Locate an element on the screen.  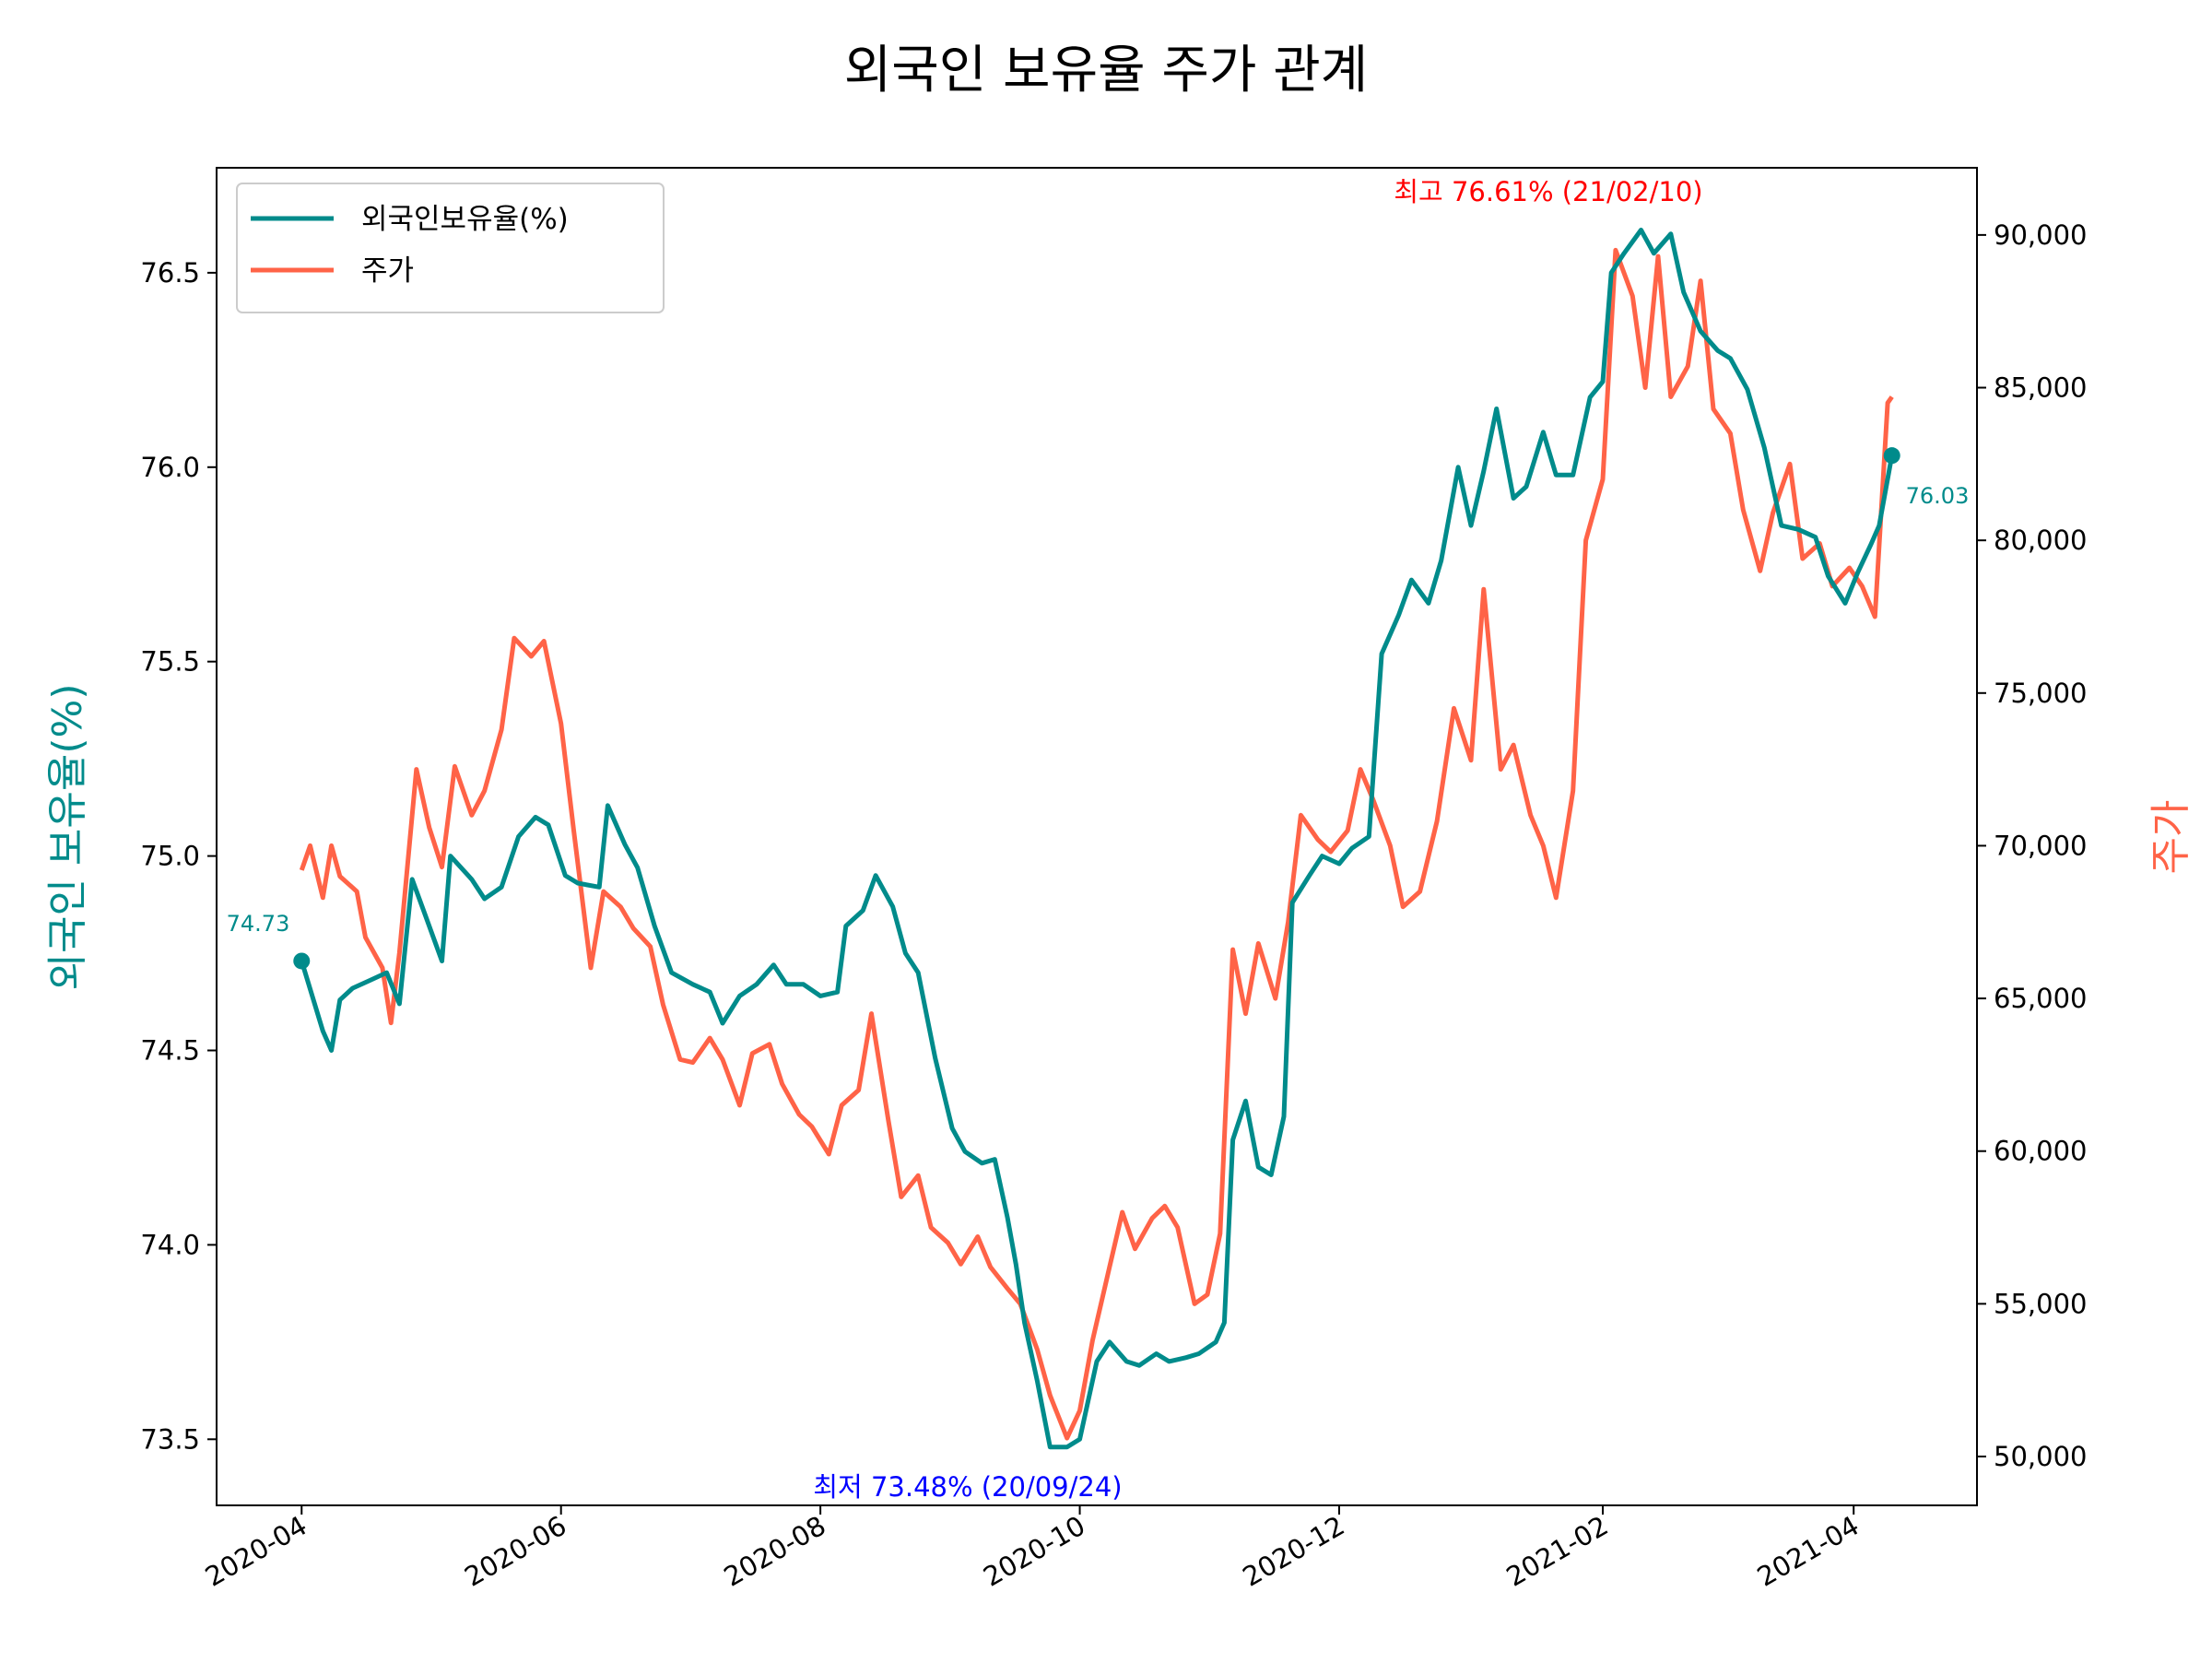
y-axis-left-label: 외국인 보유율(%) is located at coordinates (67, 836).